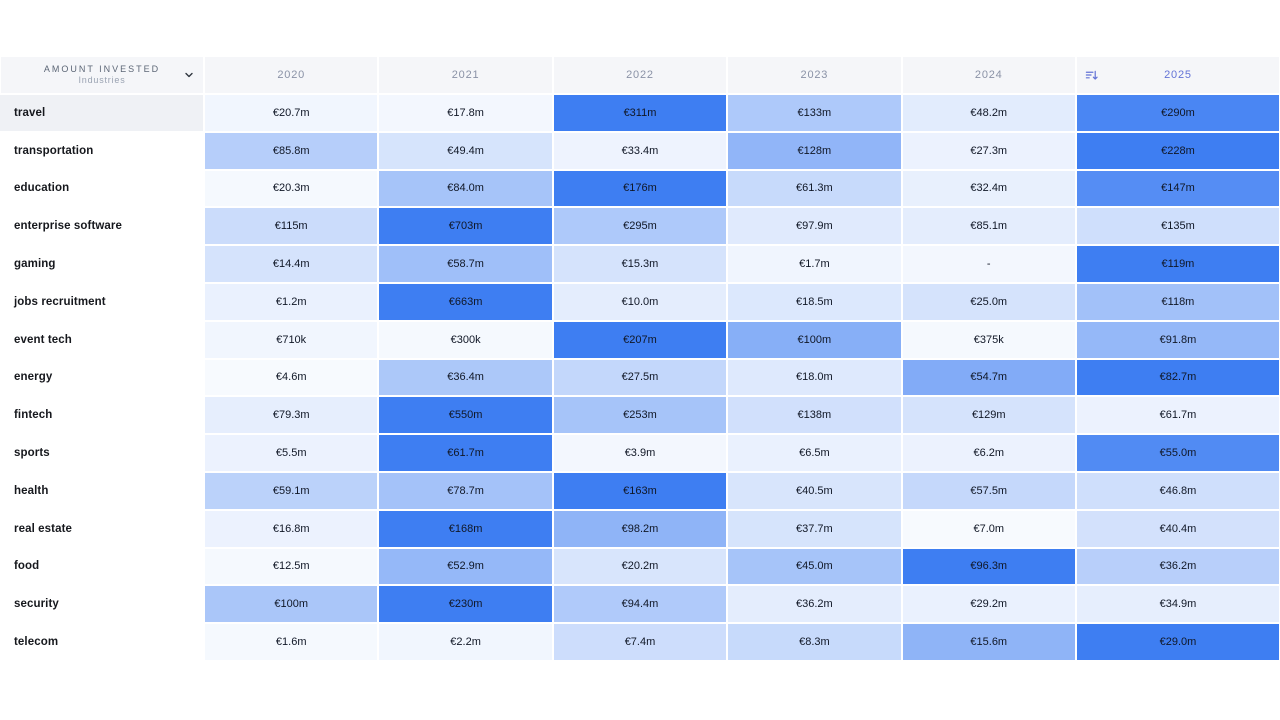  I want to click on value-cell: €94.4m, so click(640, 604).